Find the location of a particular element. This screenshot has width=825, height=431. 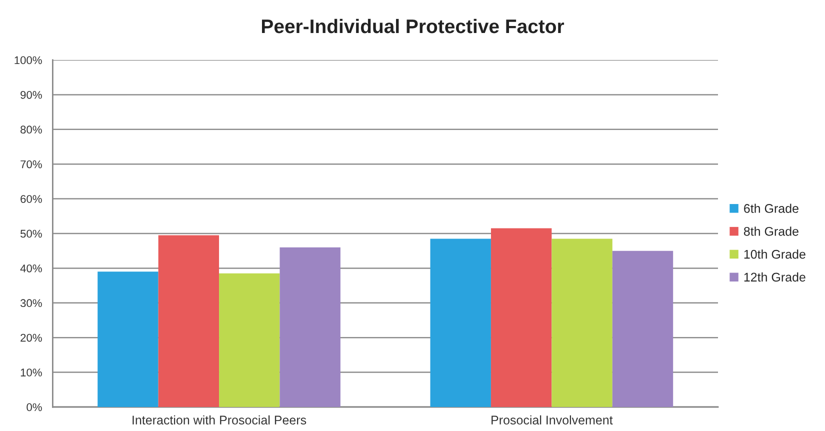

y-tick-label: 20% is located at coordinates (31, 338).